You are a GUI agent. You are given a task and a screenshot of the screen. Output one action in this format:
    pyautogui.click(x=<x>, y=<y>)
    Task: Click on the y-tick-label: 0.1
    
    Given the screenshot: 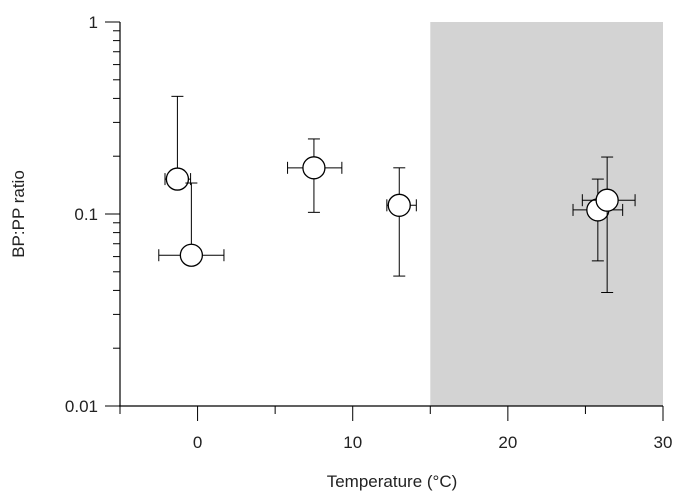 What is the action you would take?
    pyautogui.click(x=86, y=214)
    